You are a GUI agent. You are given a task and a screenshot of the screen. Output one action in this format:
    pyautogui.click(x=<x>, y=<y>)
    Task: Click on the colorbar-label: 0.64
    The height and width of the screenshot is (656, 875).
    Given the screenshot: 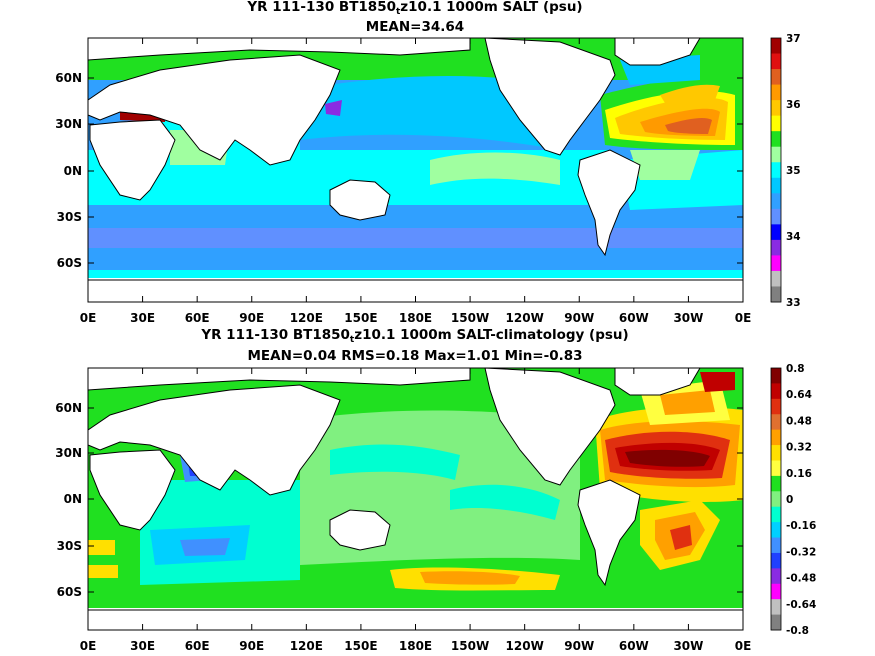 What is the action you would take?
    pyautogui.click(x=799, y=395)
    